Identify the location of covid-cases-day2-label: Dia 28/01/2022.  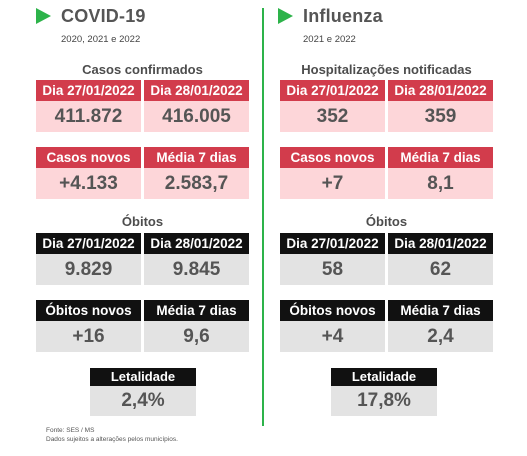
(196, 90).